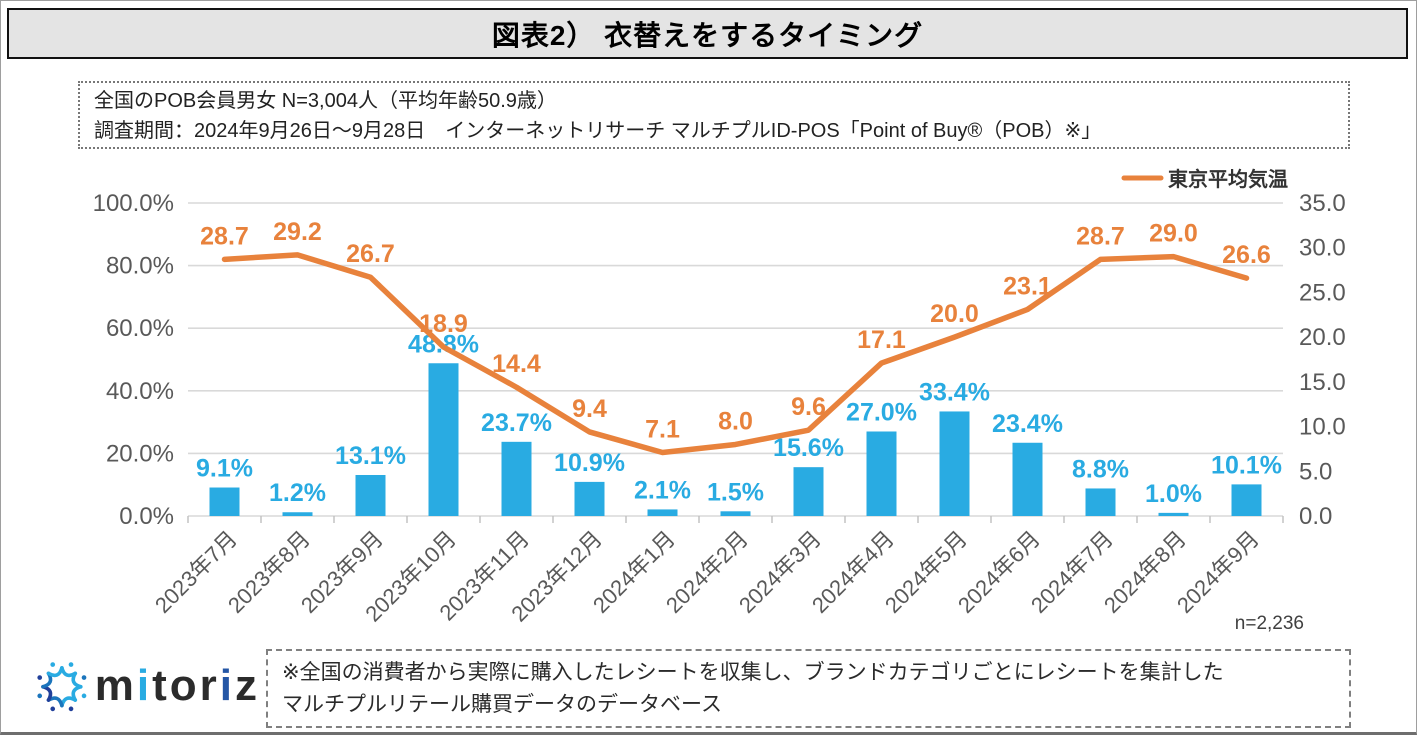 The image size is (1417, 735). What do you see at coordinates (589, 463) in the screenshot?
I see `bar-value-label: 10.9%` at bounding box center [589, 463].